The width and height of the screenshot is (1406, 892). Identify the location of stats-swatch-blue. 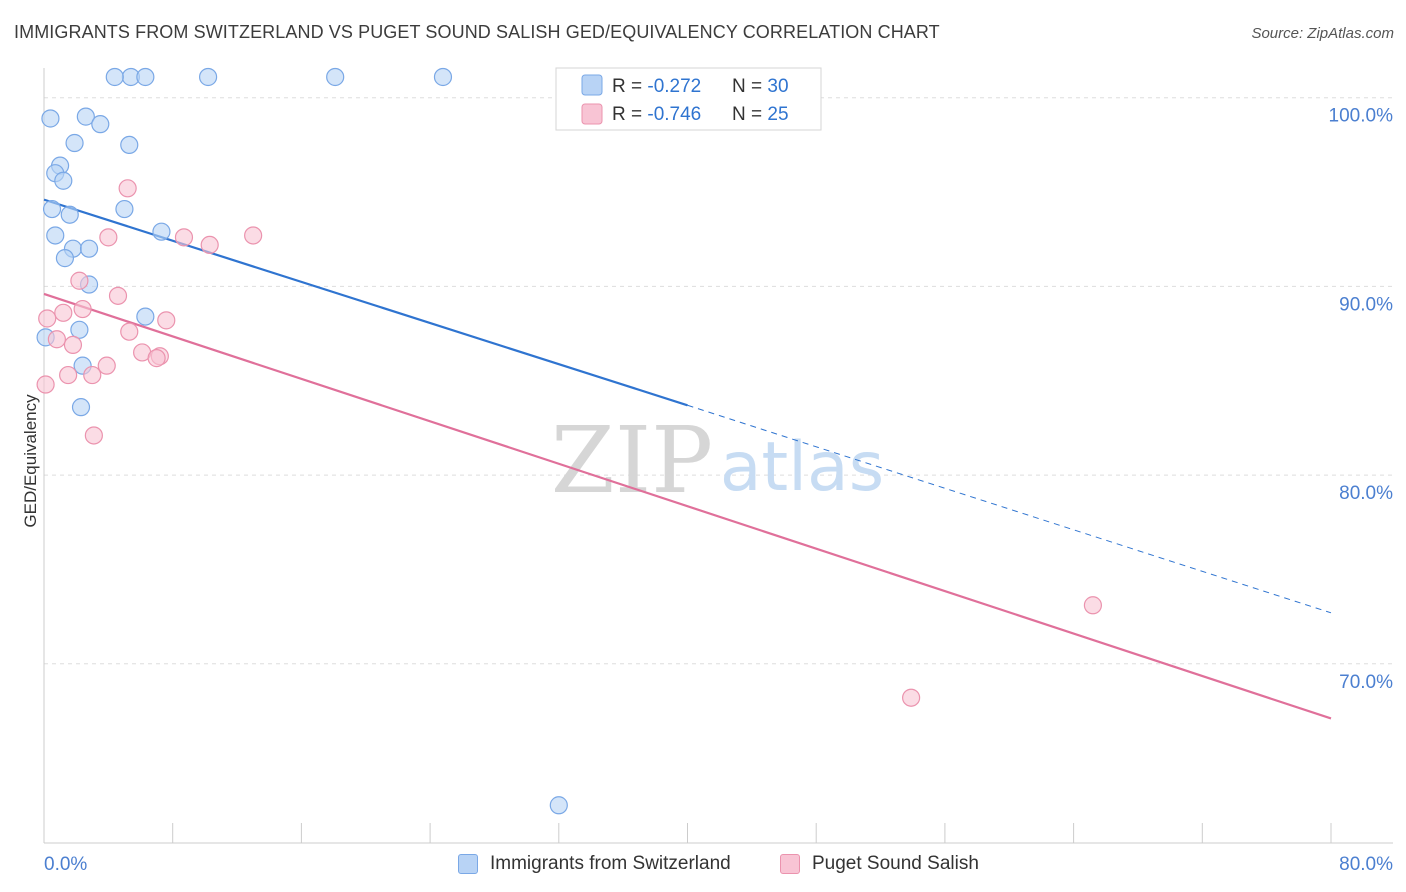
(592, 85).